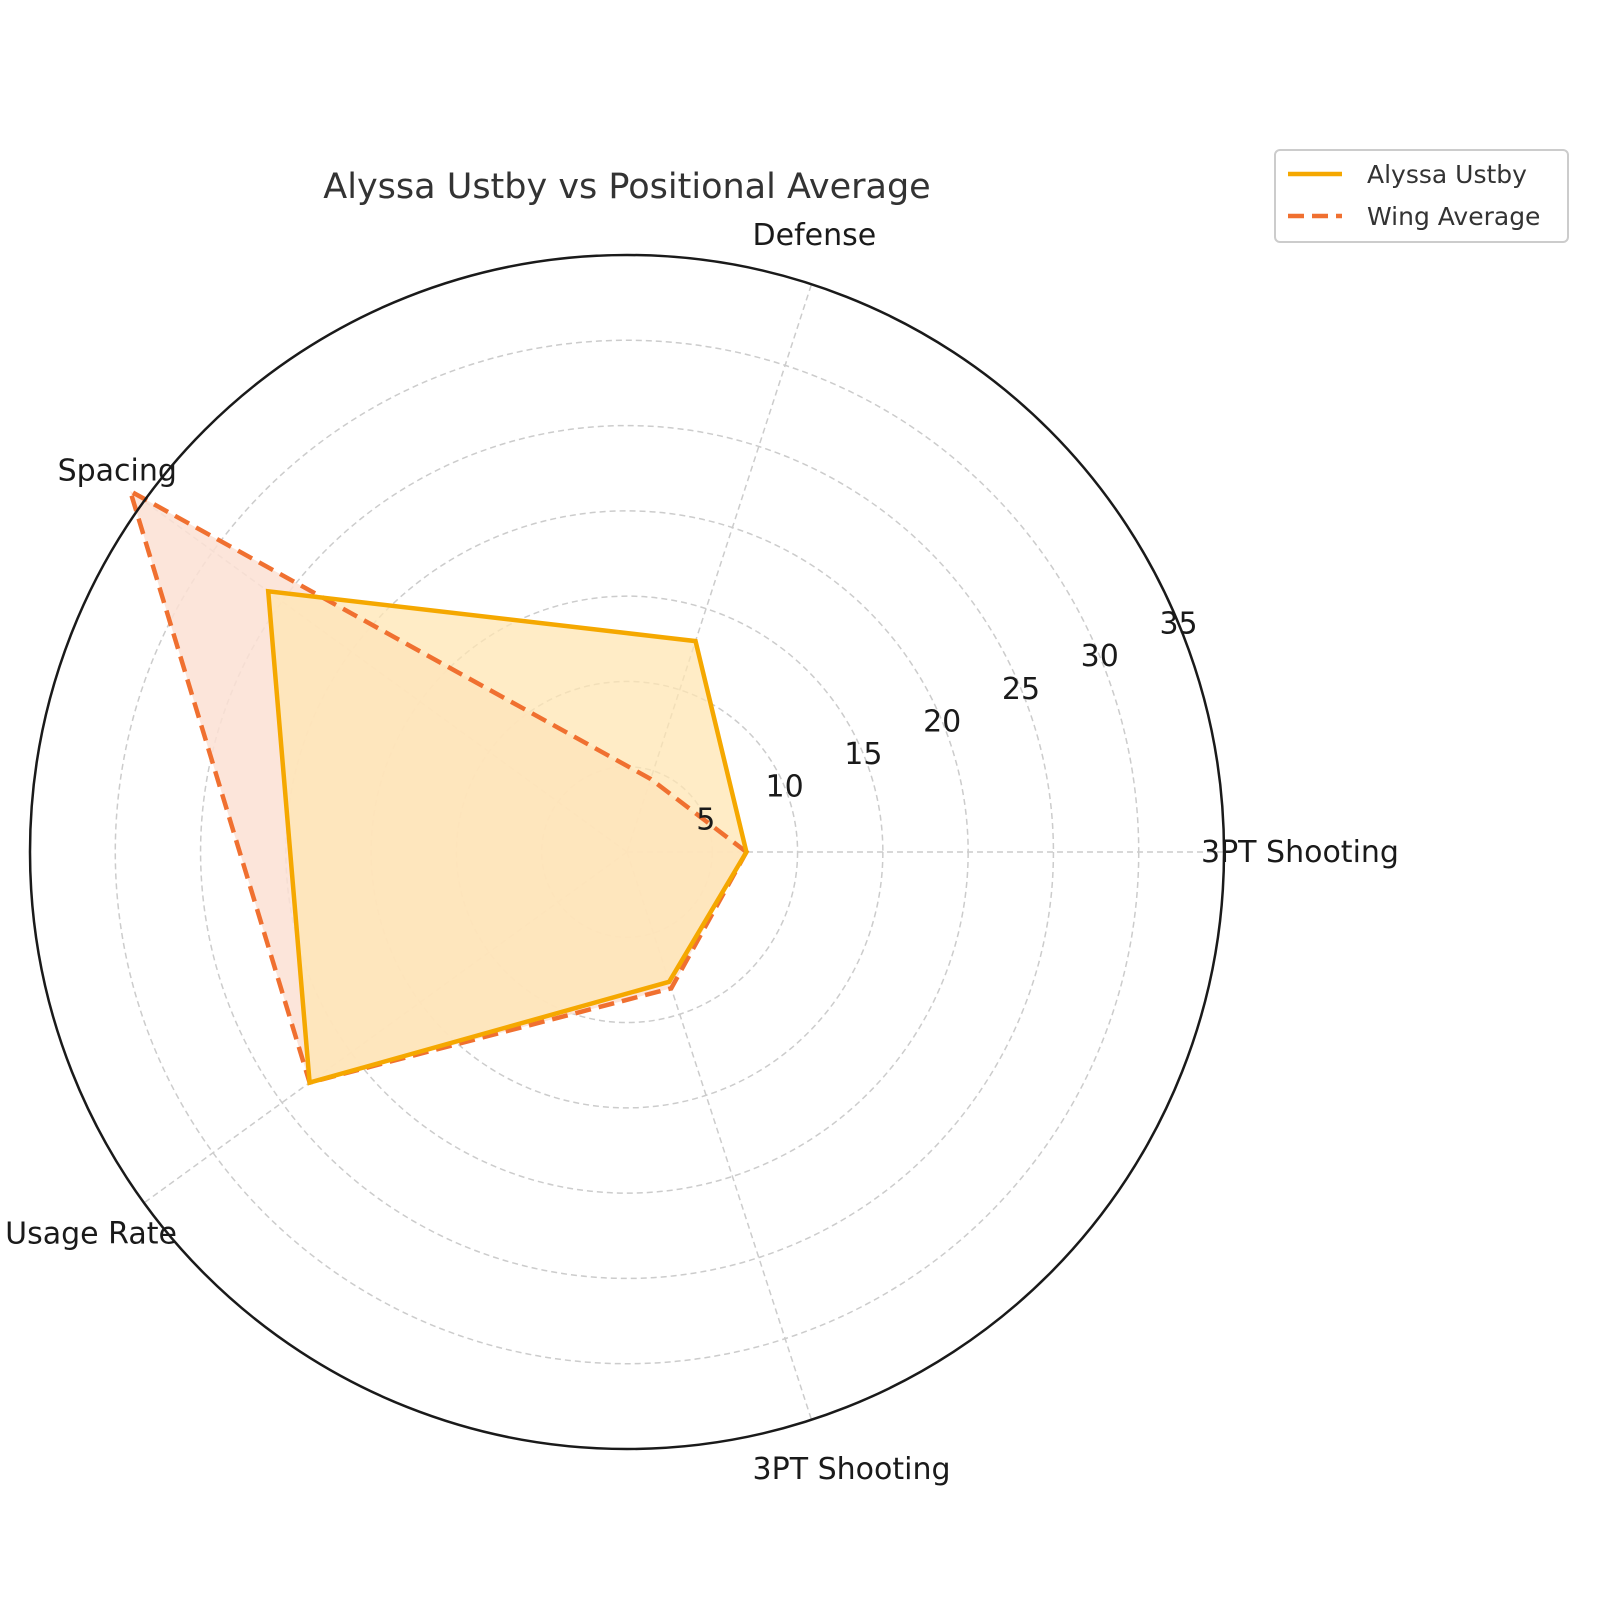 The image size is (1600, 1600). I want to click on series-lines, so click(438, 786).